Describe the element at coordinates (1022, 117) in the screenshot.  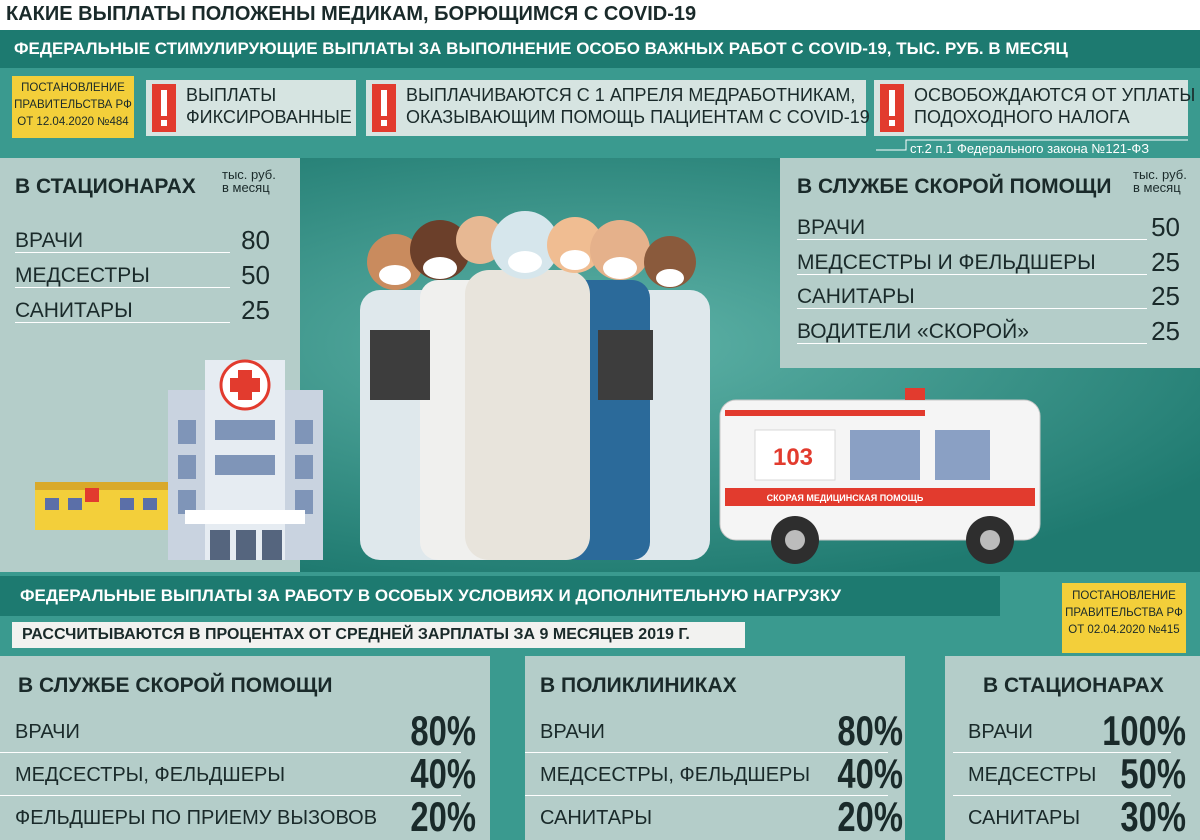
I see `note-line: ПОДОХОДНОГО НАЛОГА` at that location.